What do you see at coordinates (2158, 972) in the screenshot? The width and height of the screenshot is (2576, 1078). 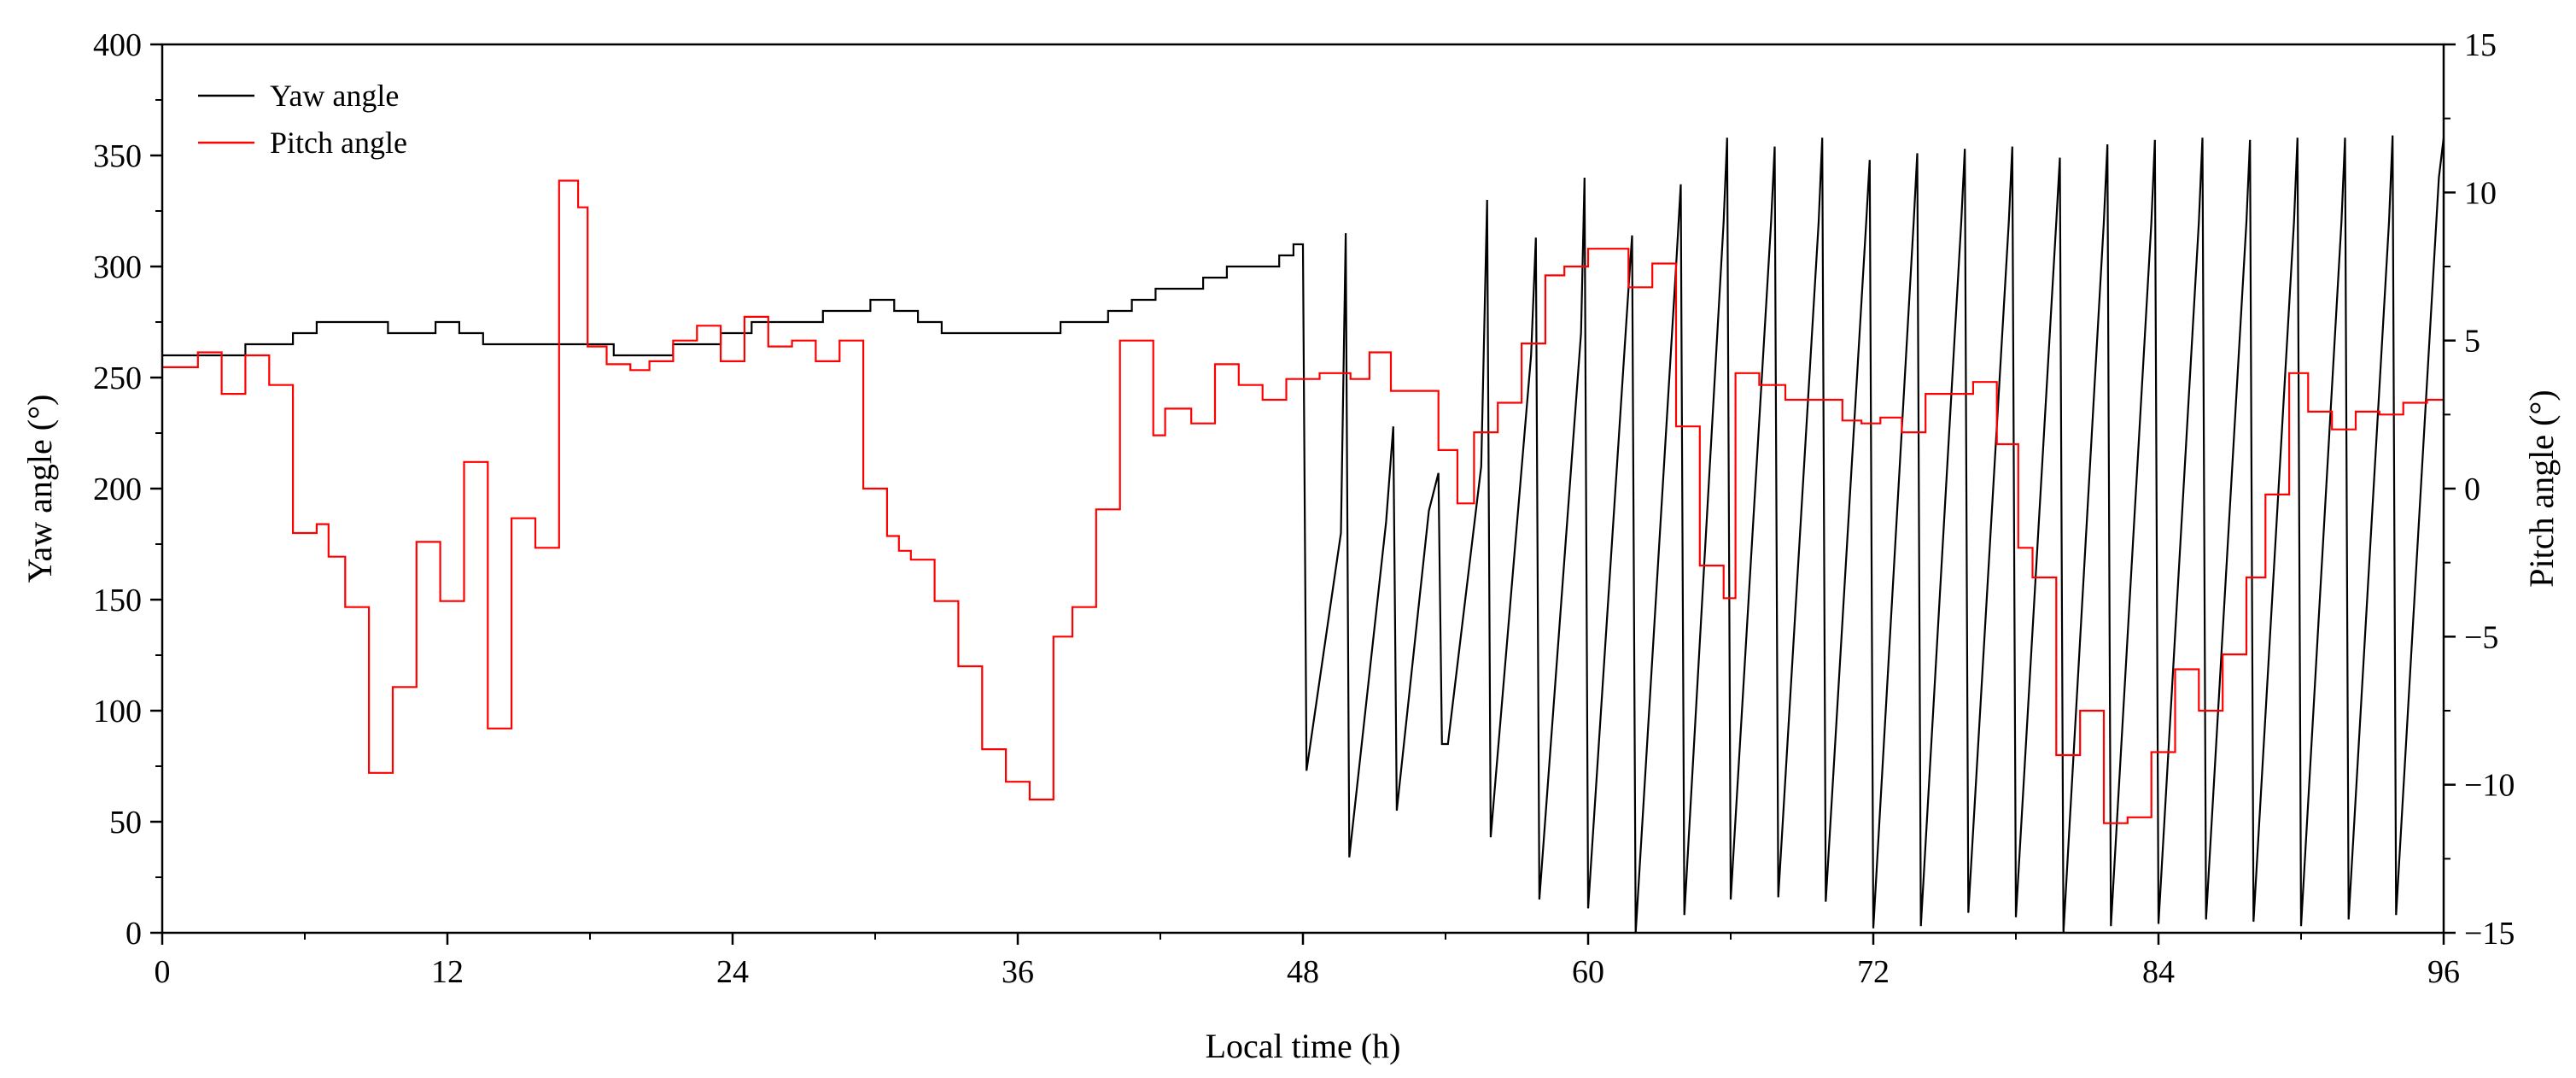 I see `x-tick-label: 84` at bounding box center [2158, 972].